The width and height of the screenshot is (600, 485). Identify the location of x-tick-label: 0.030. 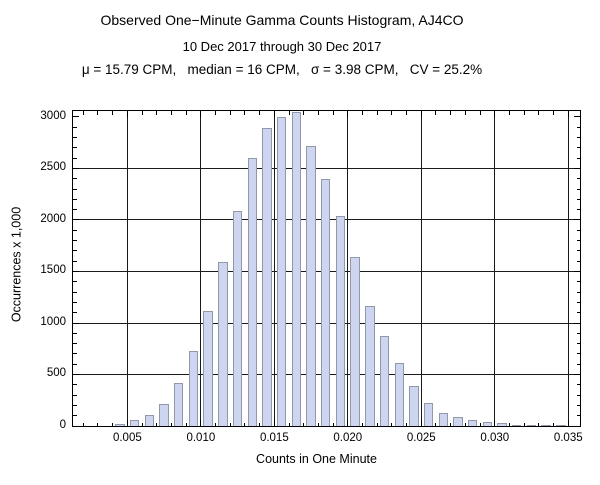
(495, 438).